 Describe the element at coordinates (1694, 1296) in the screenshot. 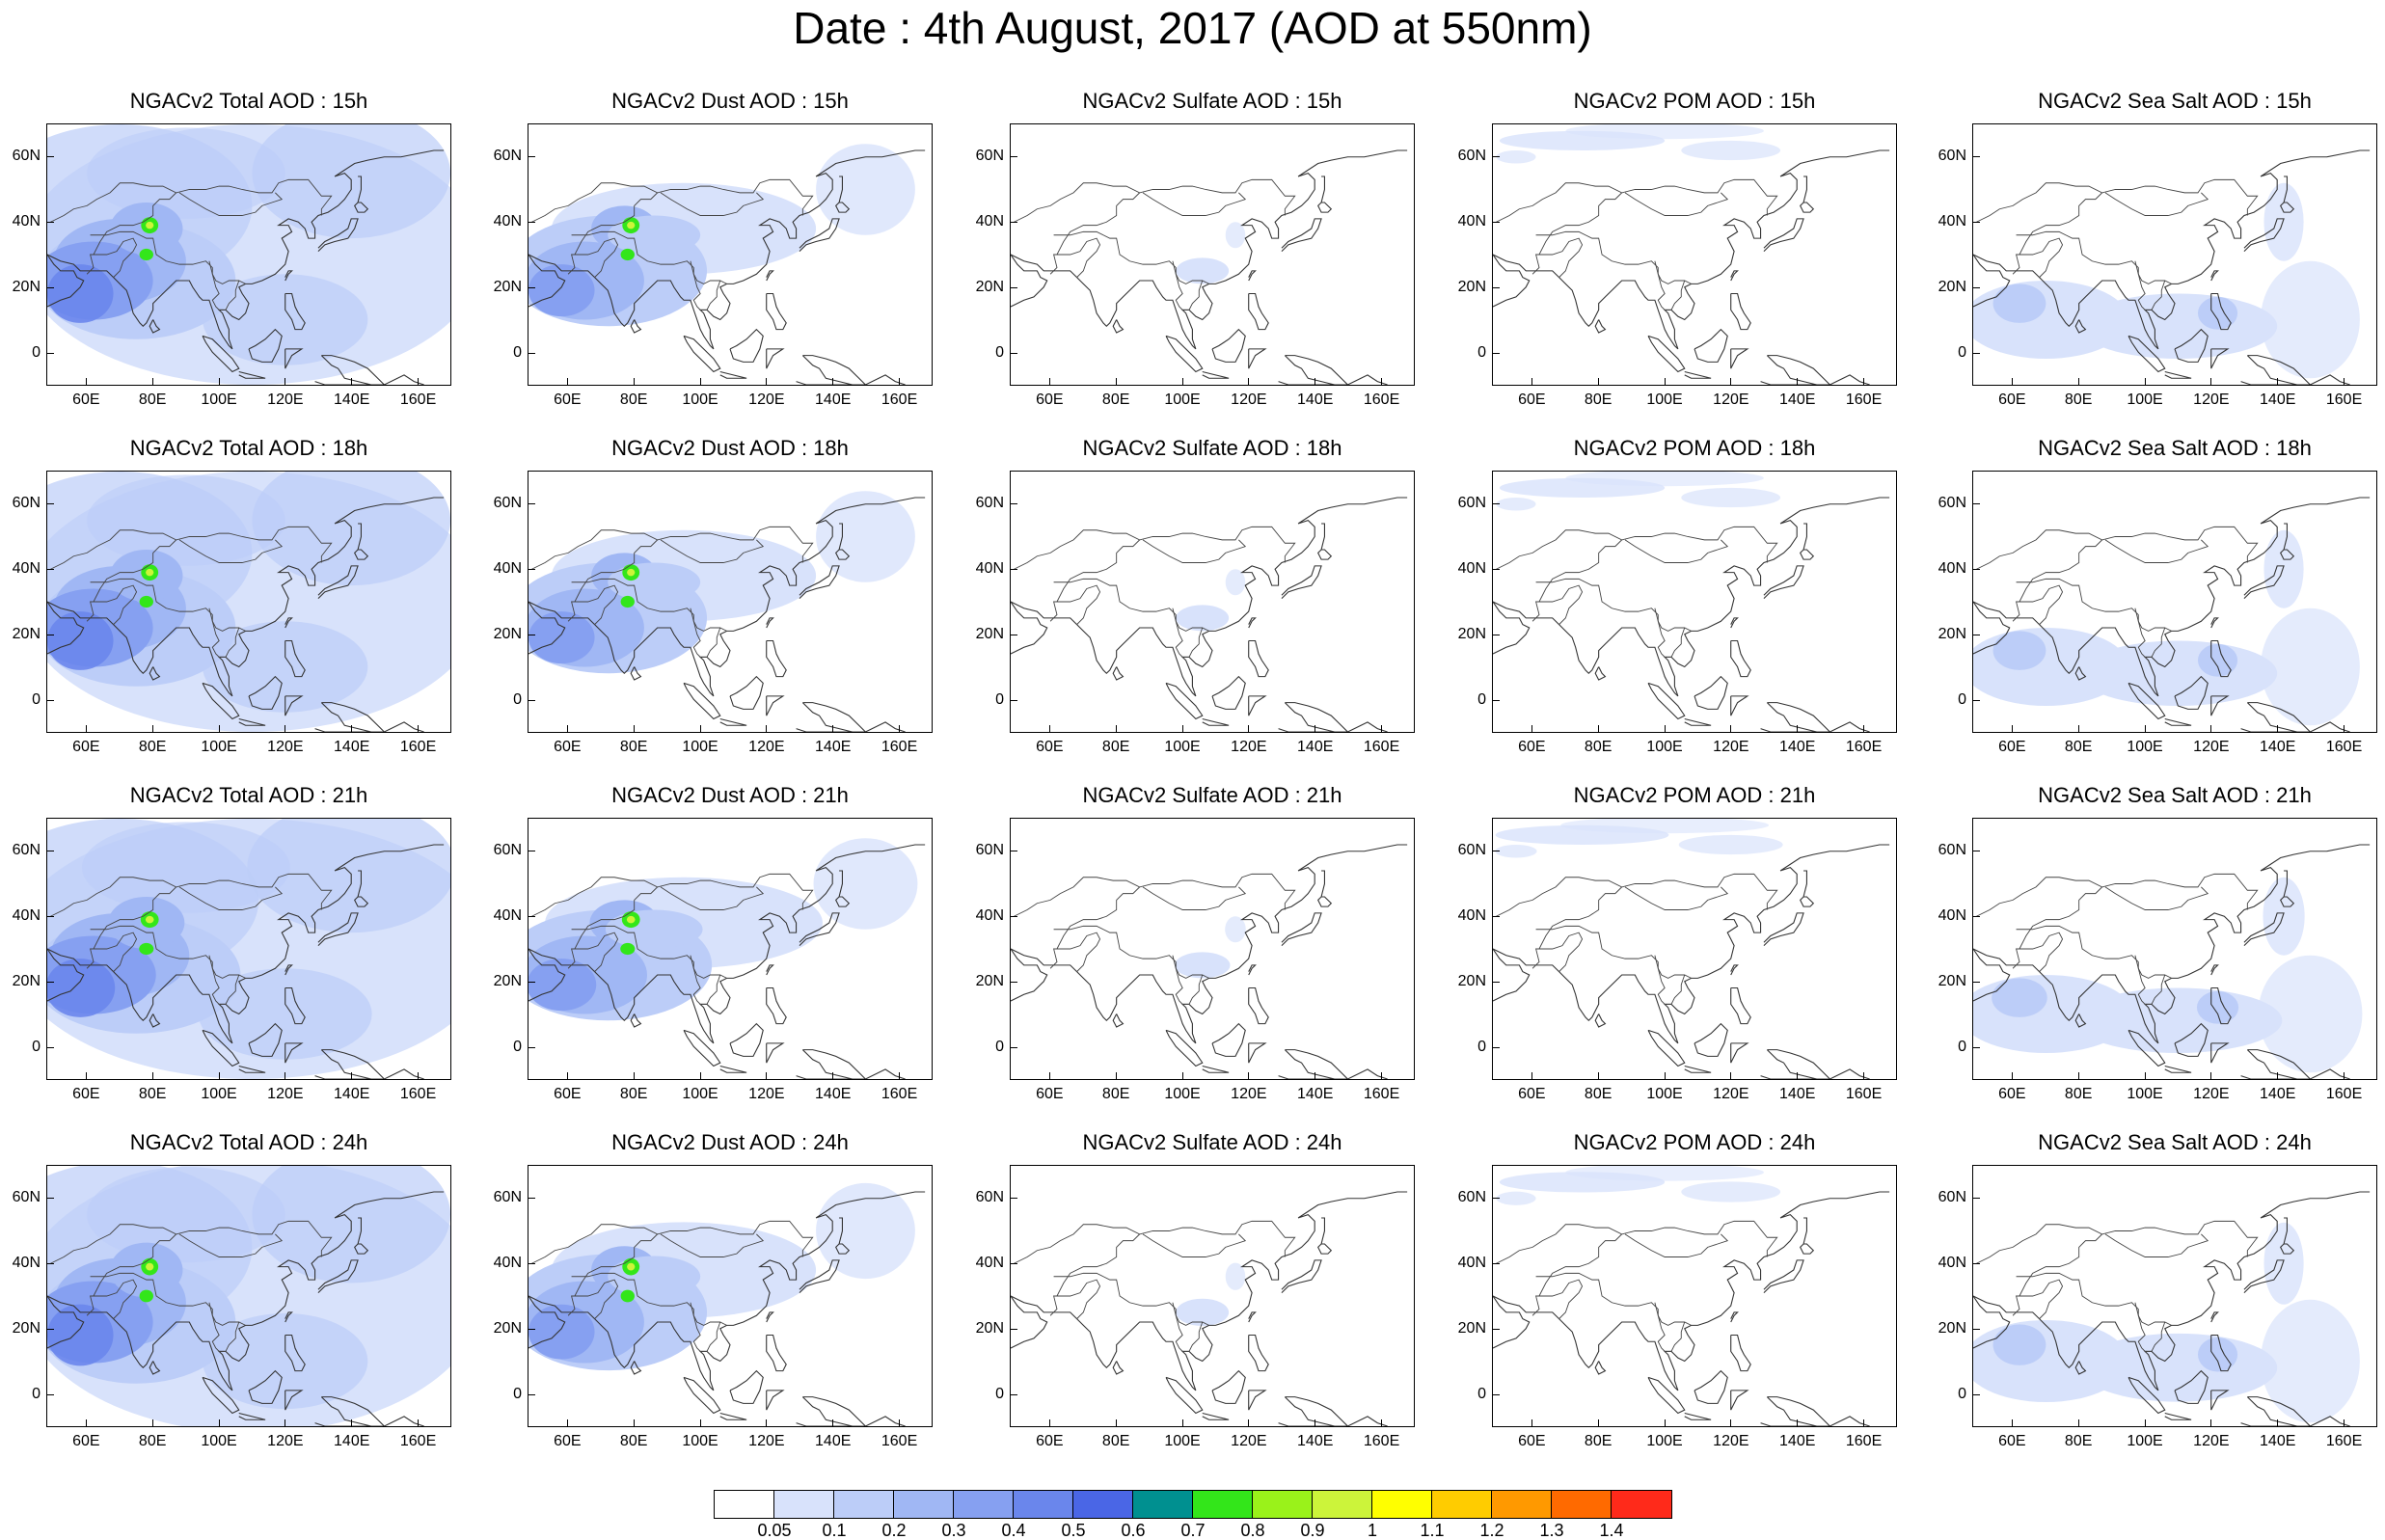

I see `map-panel-pom-24h` at that location.